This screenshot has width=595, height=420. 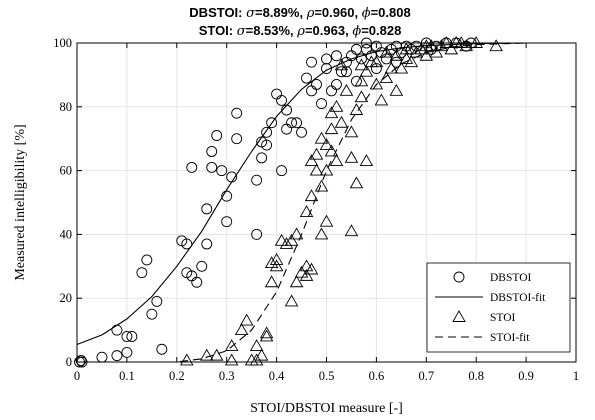 I want to click on y-tick-label: 0, so click(x=69, y=362).